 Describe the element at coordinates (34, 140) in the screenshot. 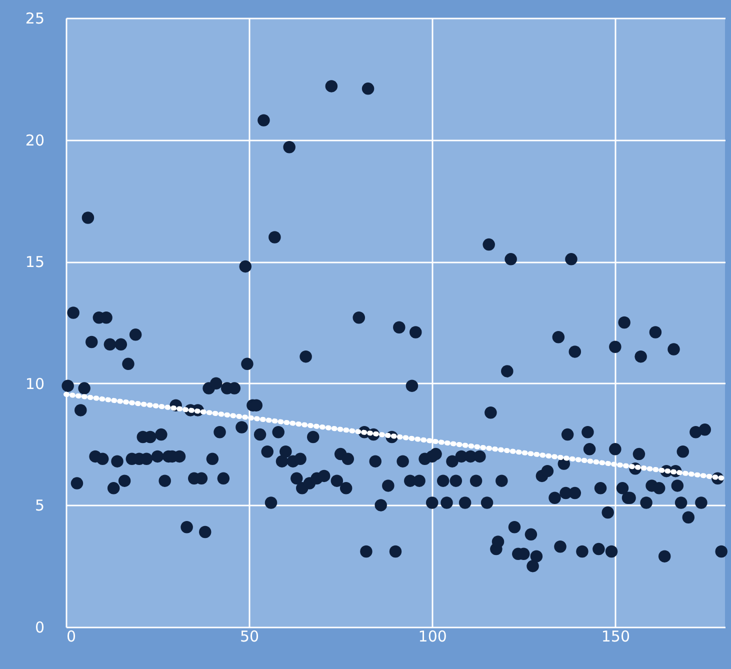

I see `y-tick-label: 20` at that location.